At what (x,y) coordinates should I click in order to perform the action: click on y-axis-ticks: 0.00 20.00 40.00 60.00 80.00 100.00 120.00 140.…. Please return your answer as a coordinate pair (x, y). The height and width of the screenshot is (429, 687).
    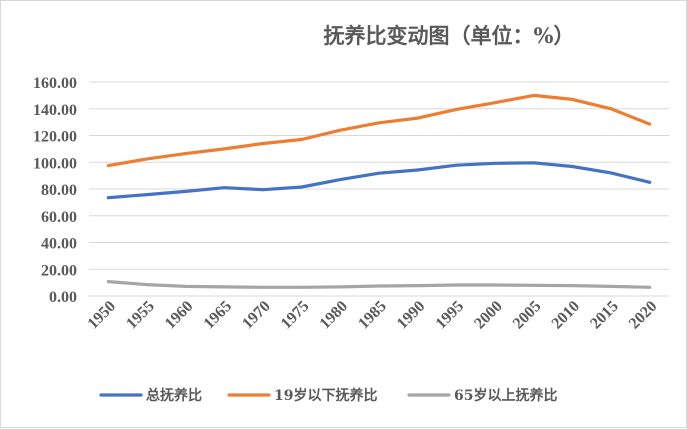
    Looking at the image, I should click on (55, 190).